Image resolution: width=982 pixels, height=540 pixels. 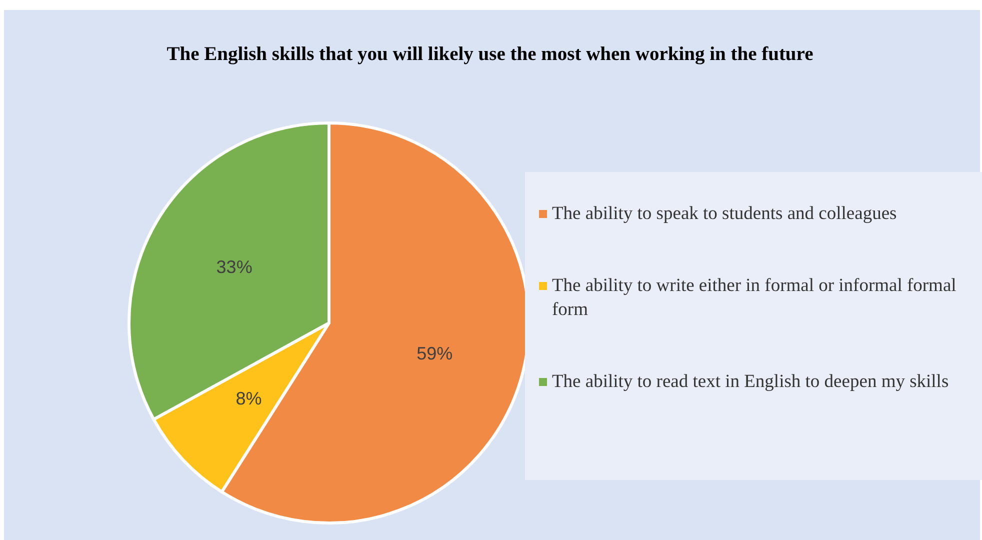 I want to click on data-label: 33%, so click(x=234, y=267).